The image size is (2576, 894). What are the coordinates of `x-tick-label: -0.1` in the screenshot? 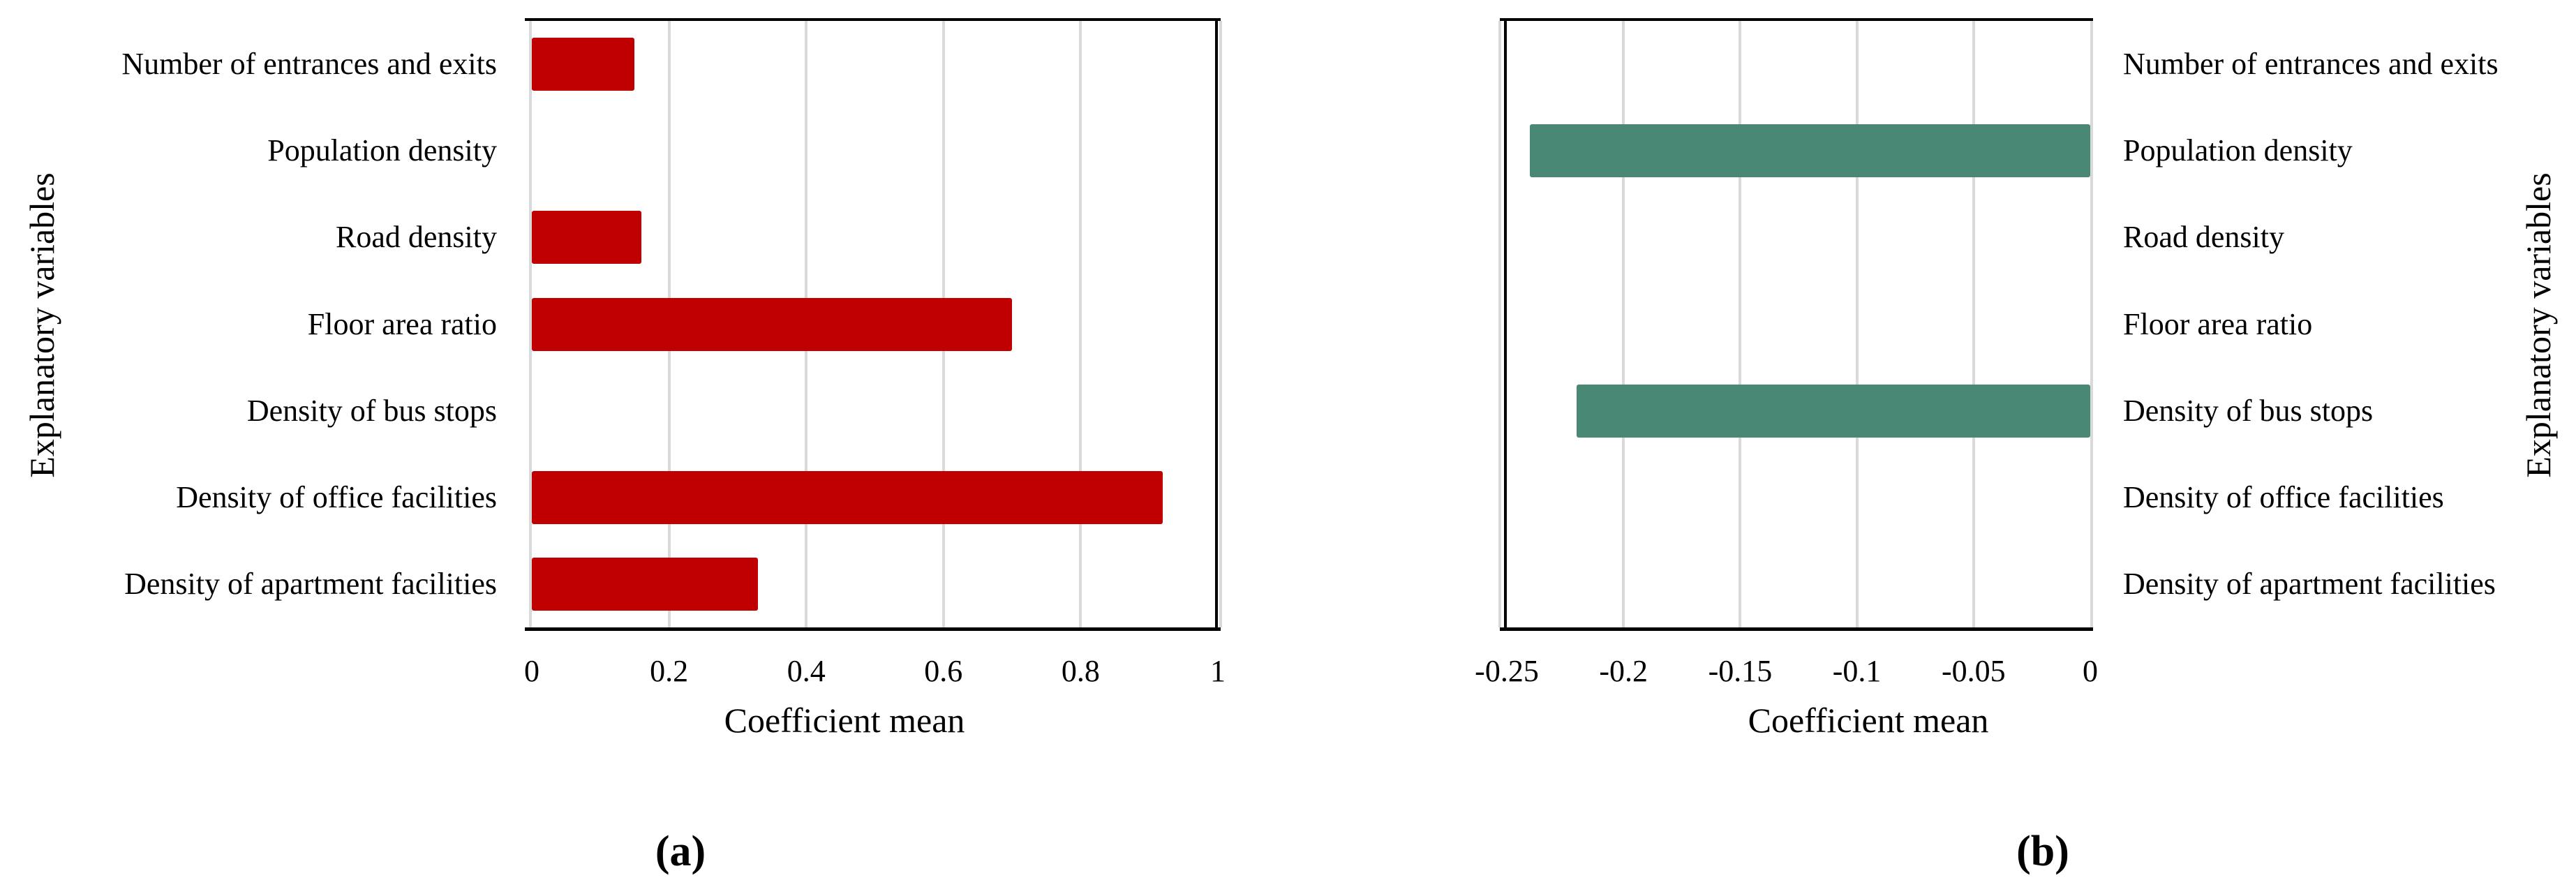 It's located at (1857, 671).